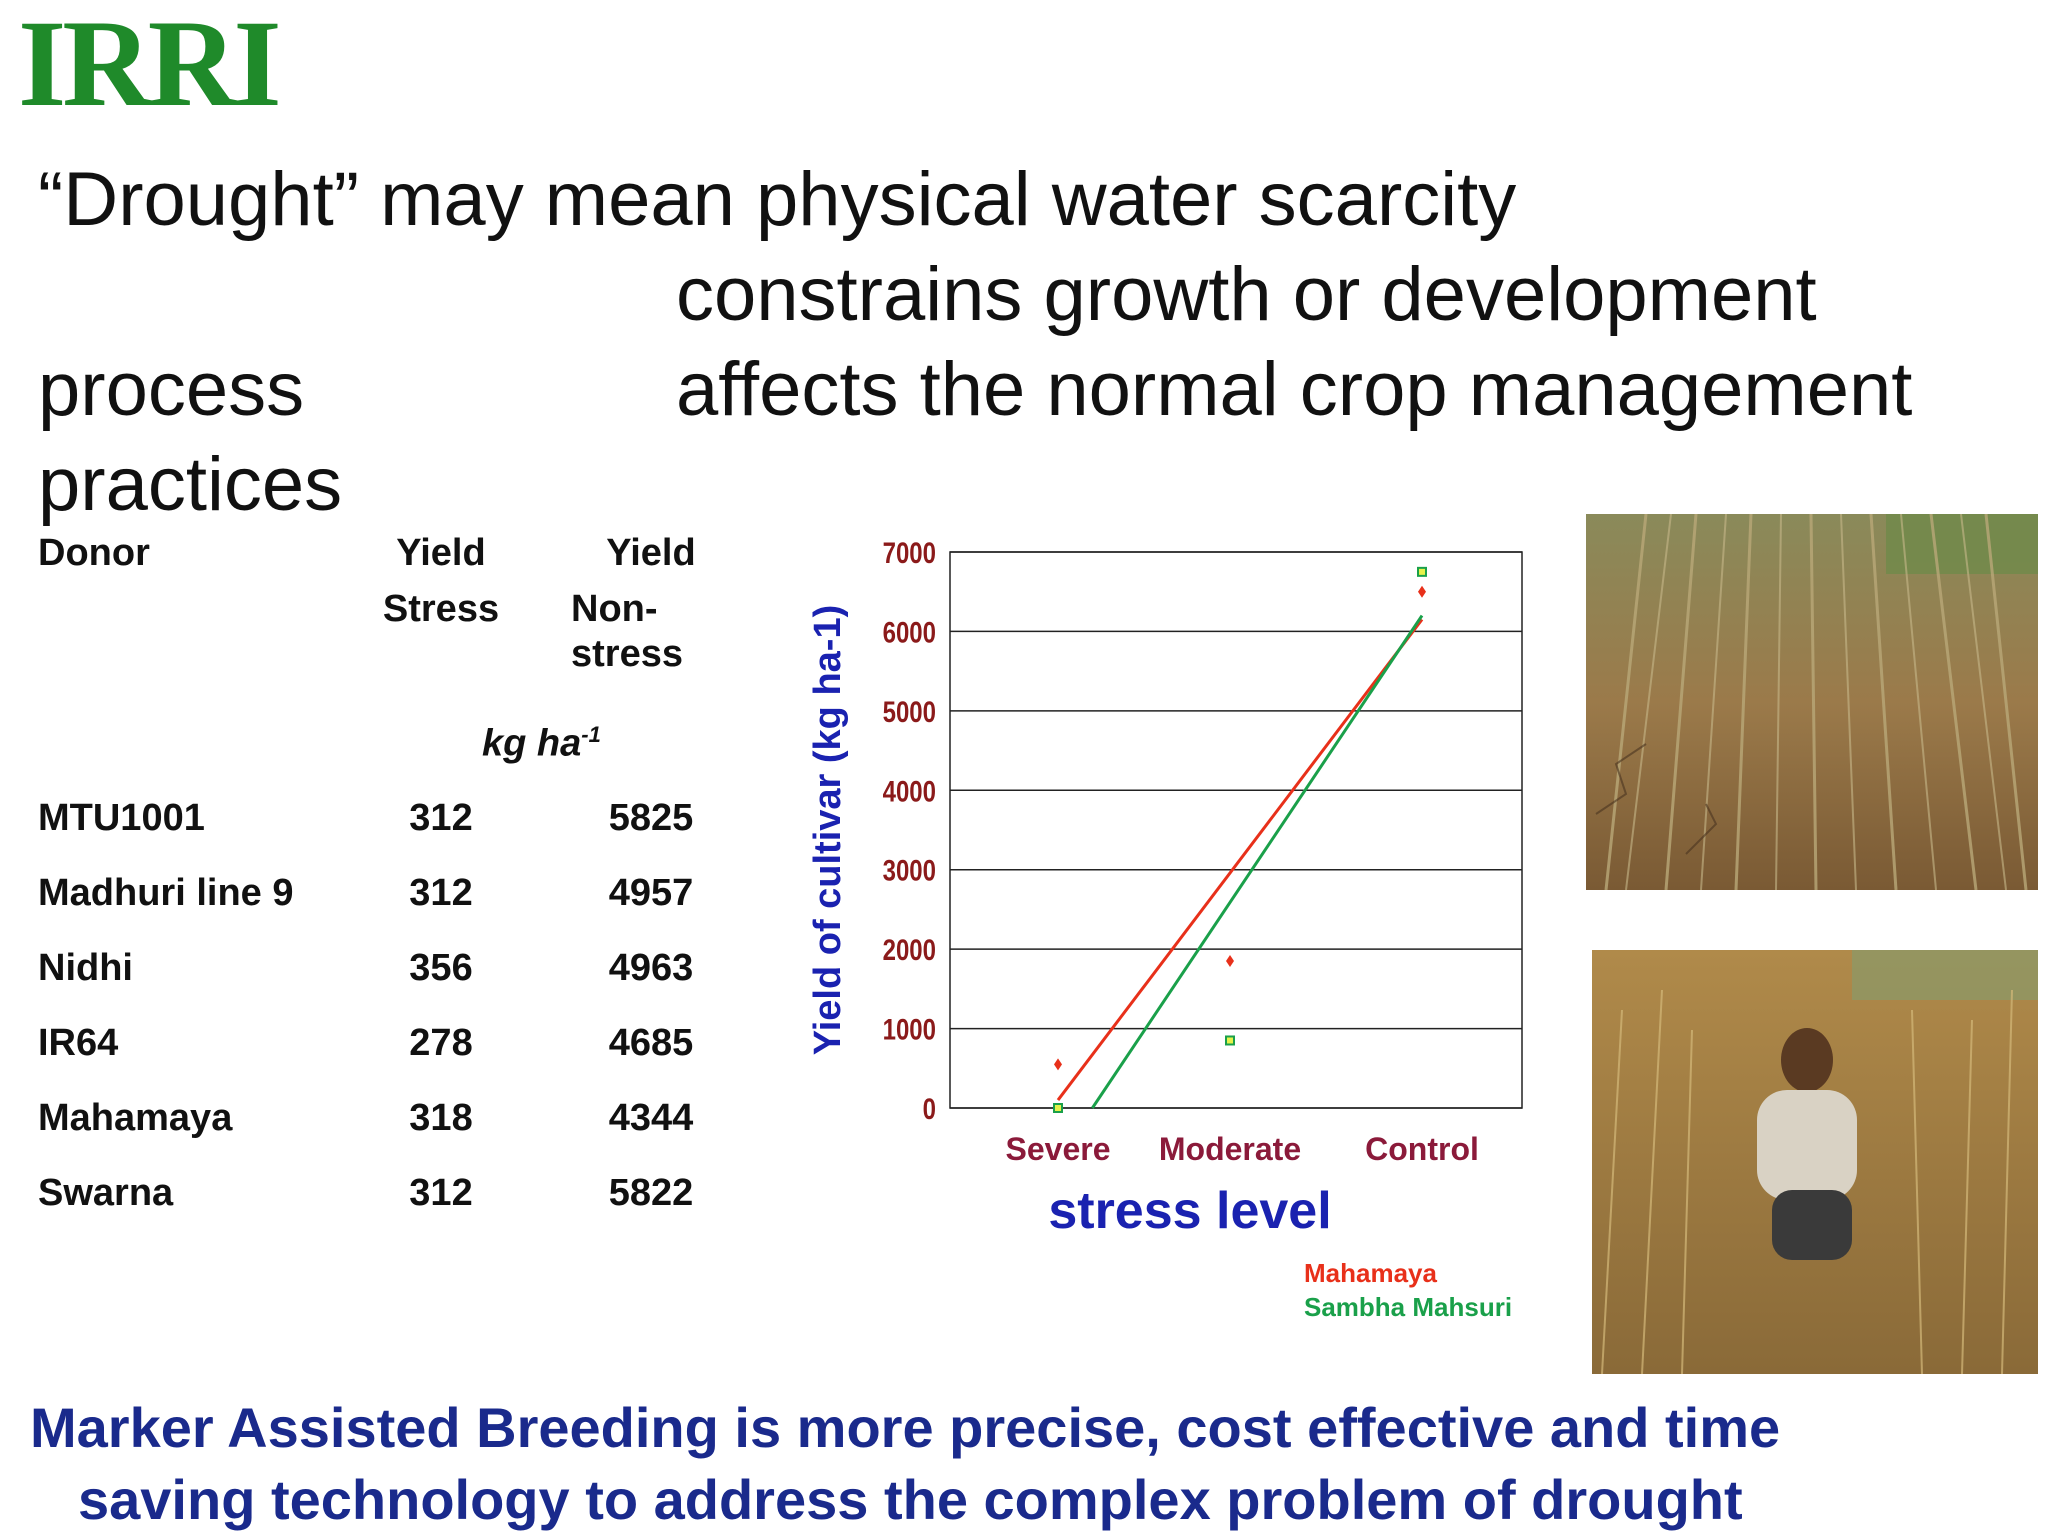  What do you see at coordinates (171, 389) in the screenshot?
I see `heading-line-3a: process` at bounding box center [171, 389].